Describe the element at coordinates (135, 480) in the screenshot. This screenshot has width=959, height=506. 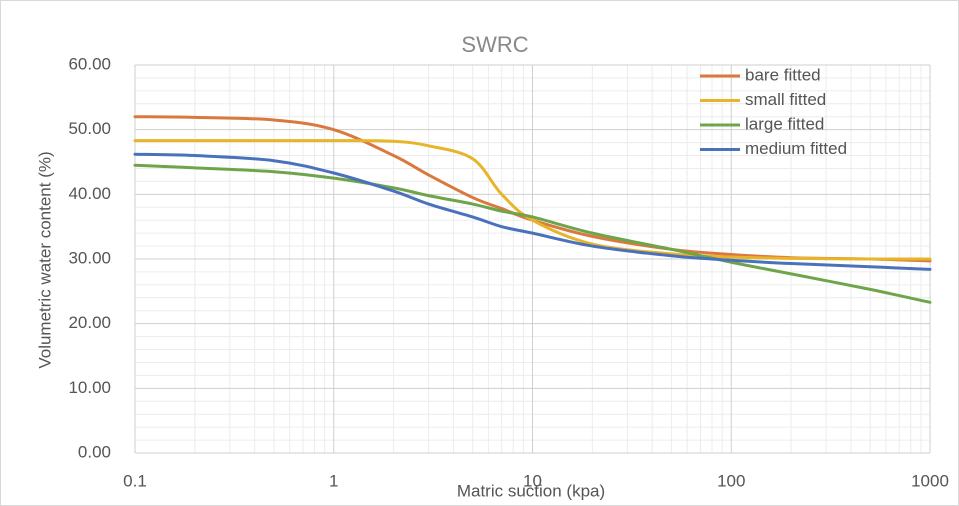
I see `x-tick-label: 0.1` at that location.